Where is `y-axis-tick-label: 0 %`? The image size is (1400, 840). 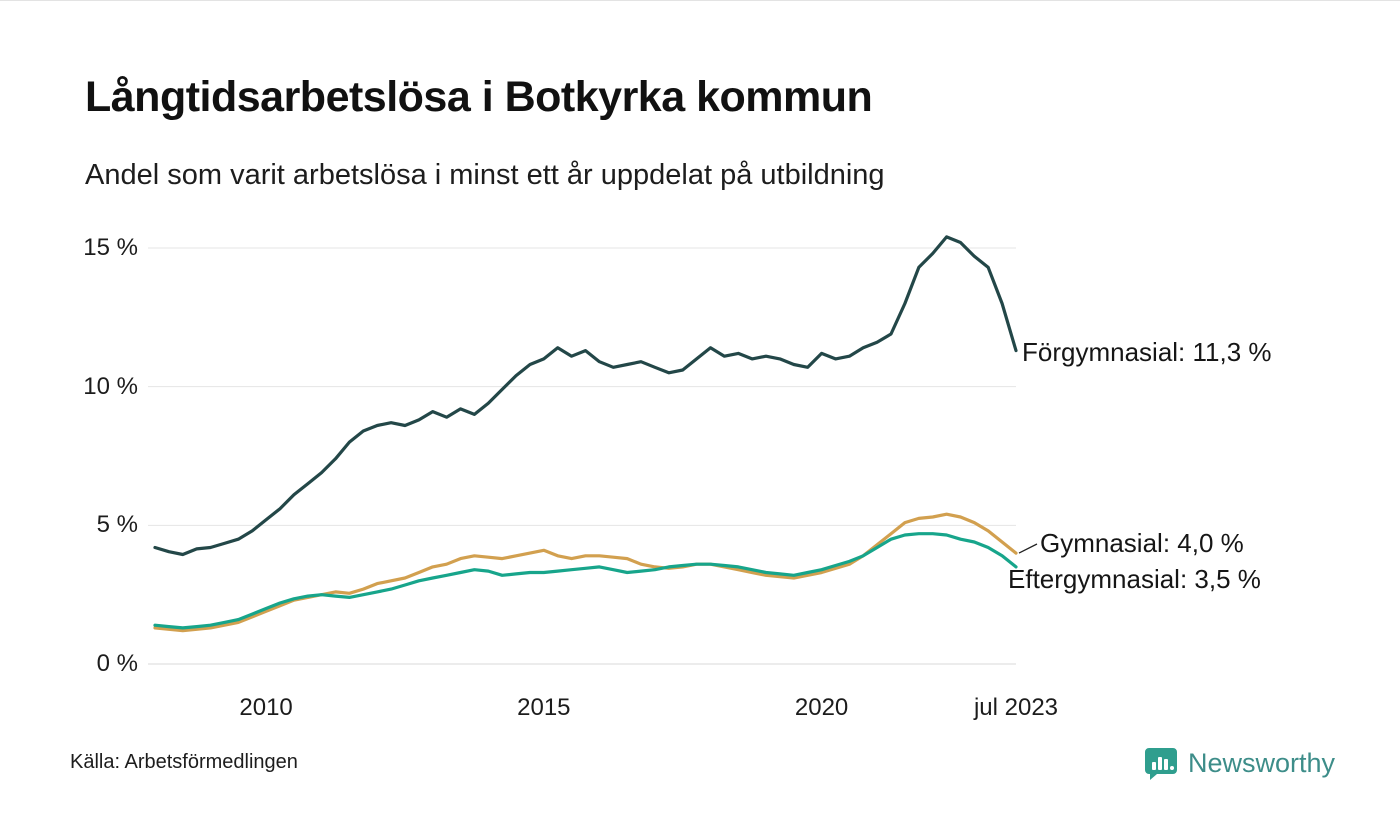
y-axis-tick-label: 0 % is located at coordinates (117, 663).